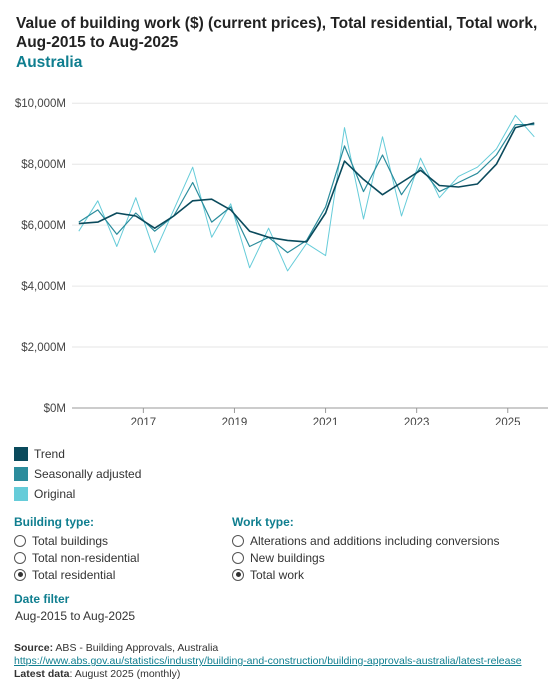  What do you see at coordinates (75, 616) in the screenshot?
I see `date-filter-value: Aug-2015 to Aug-2025` at bounding box center [75, 616].